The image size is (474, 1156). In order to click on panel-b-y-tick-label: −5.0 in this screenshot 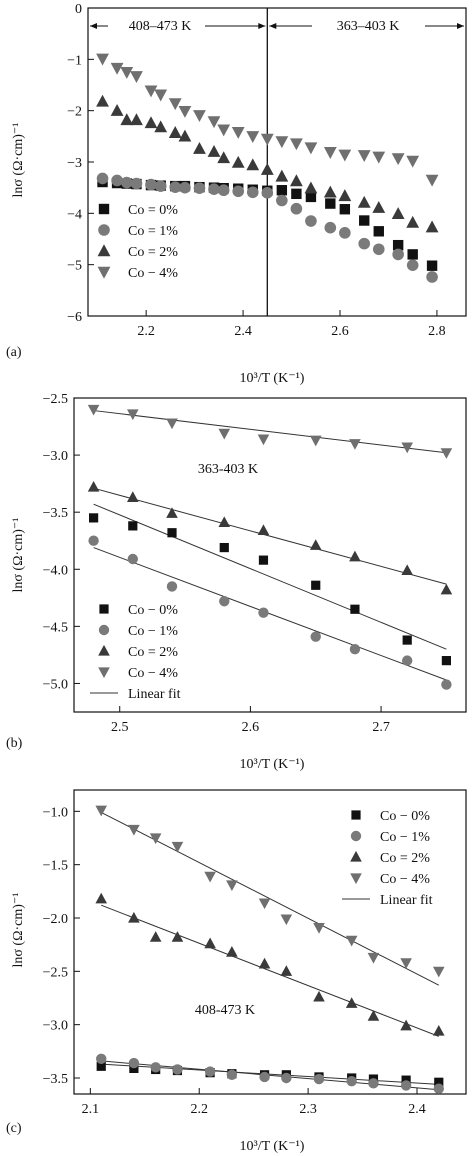, I will do `click(55, 684)`.